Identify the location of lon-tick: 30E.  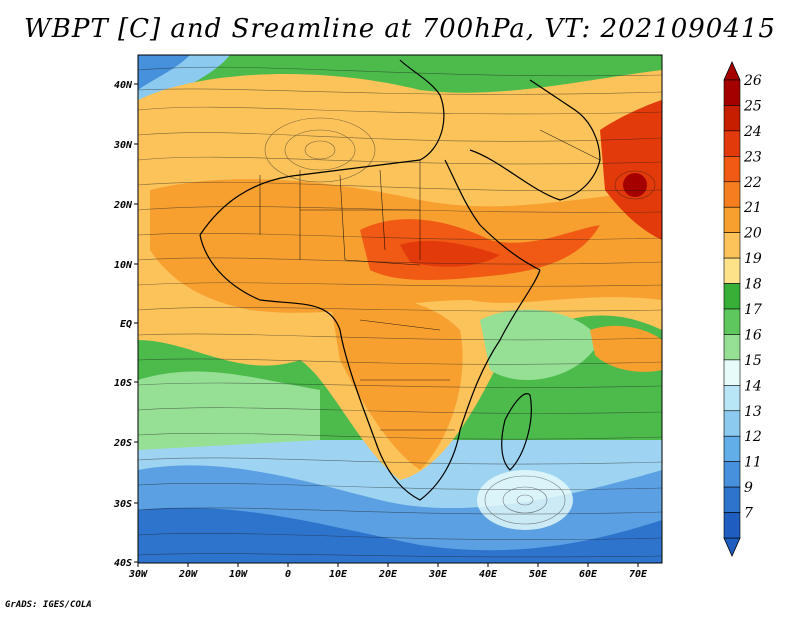
(438, 571).